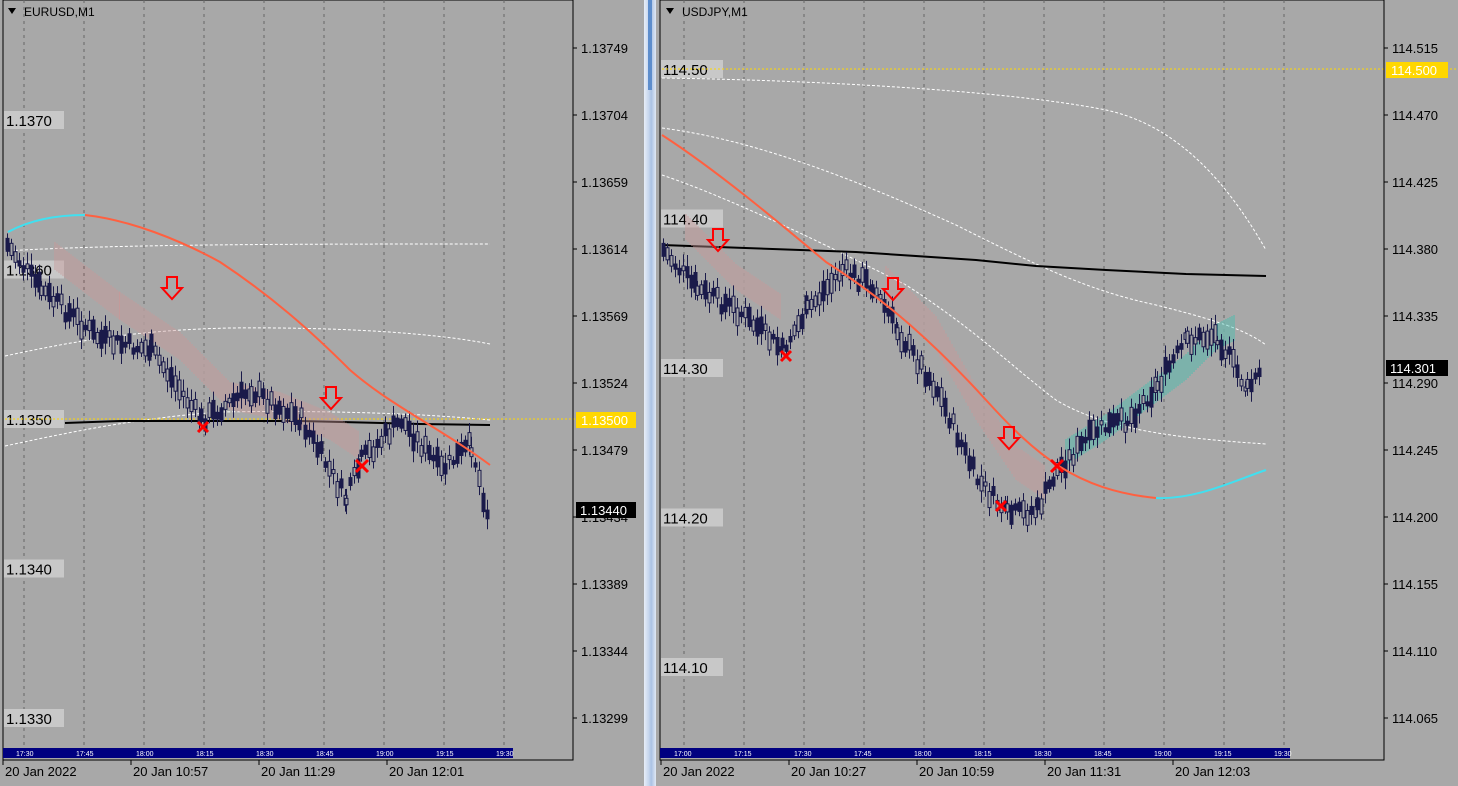  What do you see at coordinates (1043, 754) in the screenshot?
I see `session-time-label: 18:30` at bounding box center [1043, 754].